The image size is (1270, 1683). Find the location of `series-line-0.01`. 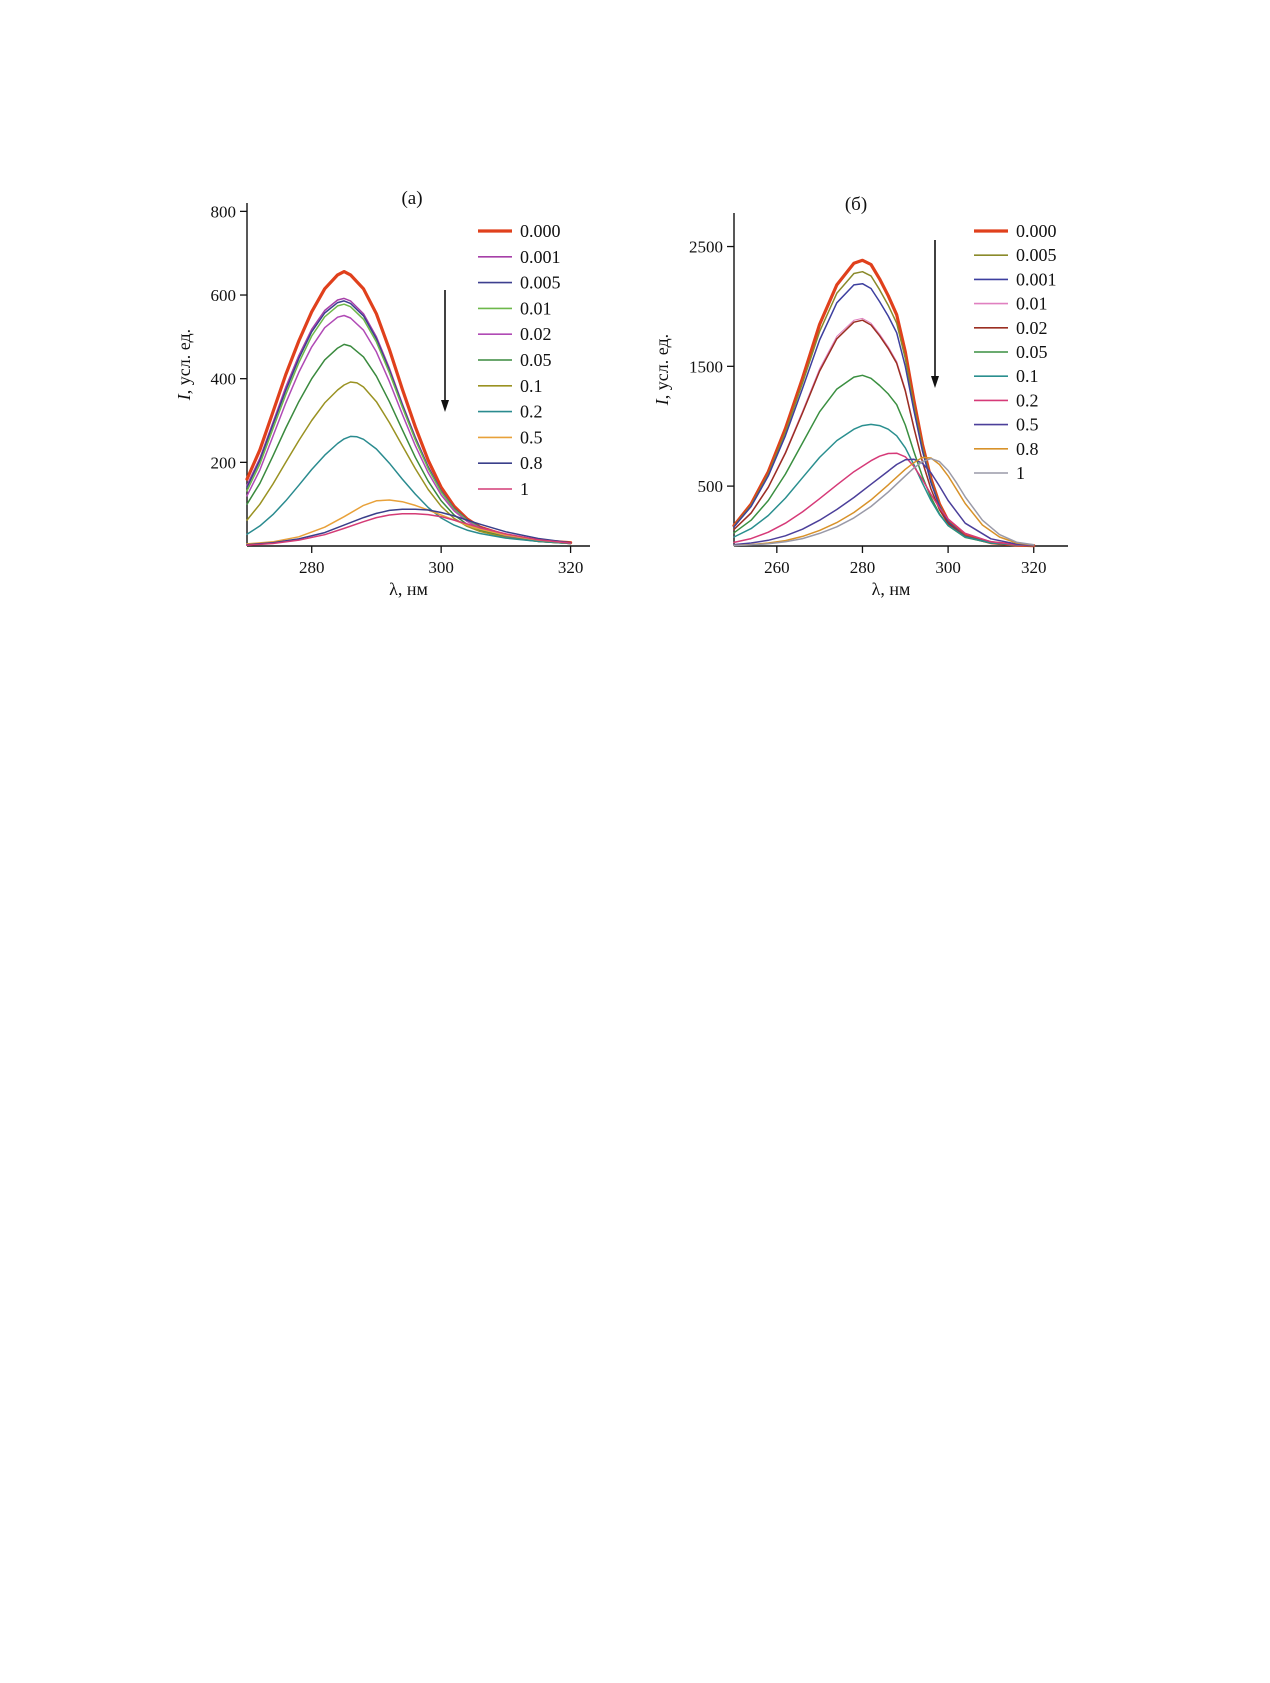

series-line-0.01 is located at coordinates (409, 423).